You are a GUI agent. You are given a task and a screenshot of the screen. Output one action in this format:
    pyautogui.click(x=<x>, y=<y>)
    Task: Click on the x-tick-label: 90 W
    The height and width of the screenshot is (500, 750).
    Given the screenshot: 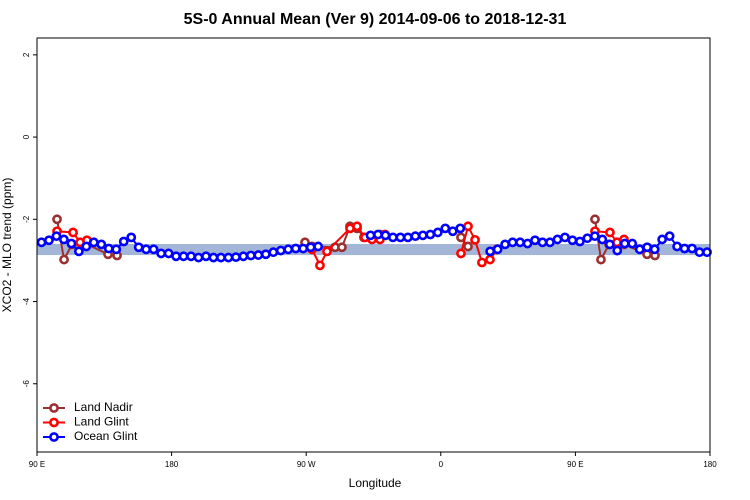 What is the action you would take?
    pyautogui.click(x=306, y=464)
    